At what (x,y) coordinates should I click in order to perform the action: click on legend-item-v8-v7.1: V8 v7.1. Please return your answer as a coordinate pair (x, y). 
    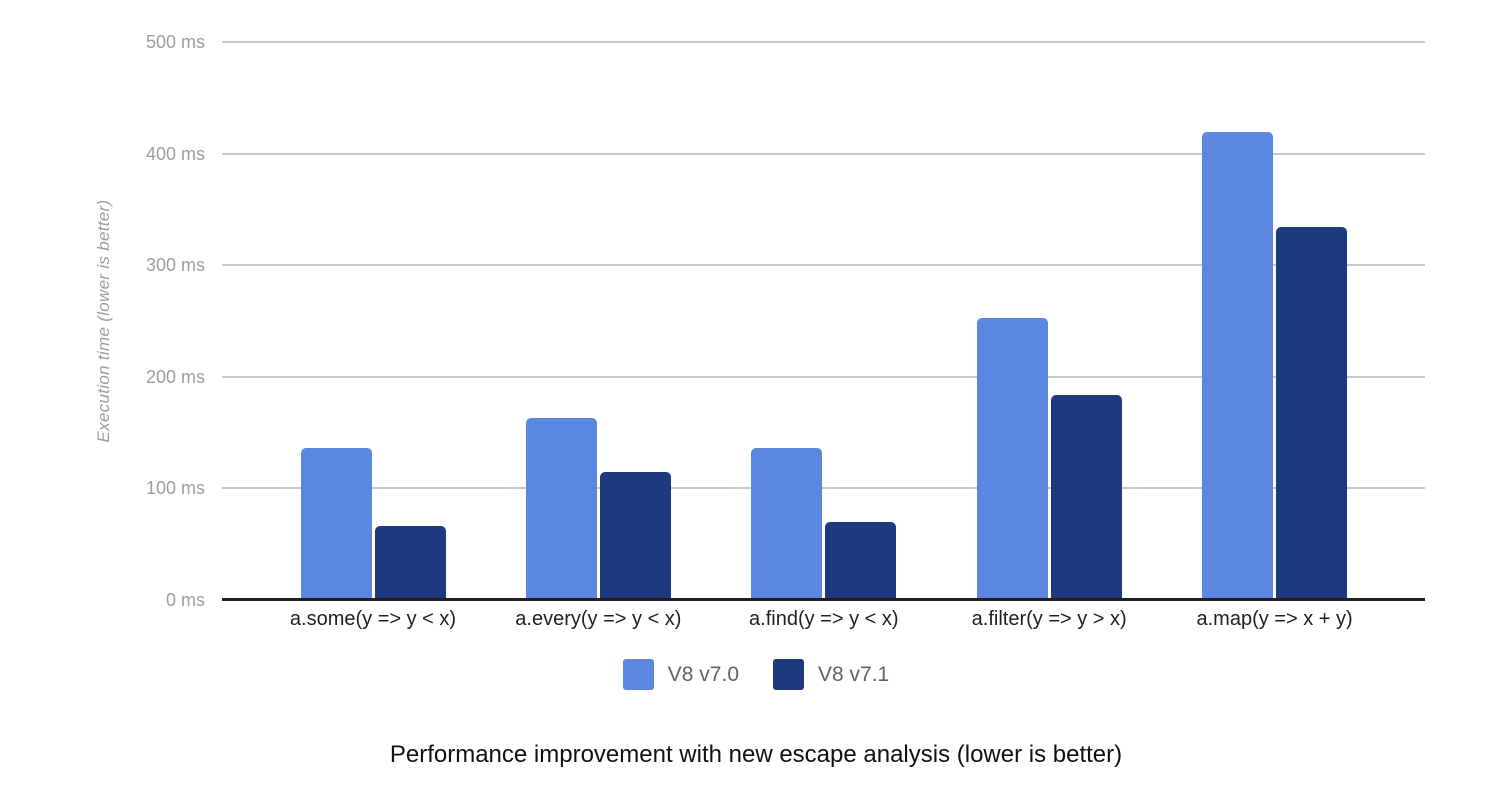
    Looking at the image, I should click on (831, 674).